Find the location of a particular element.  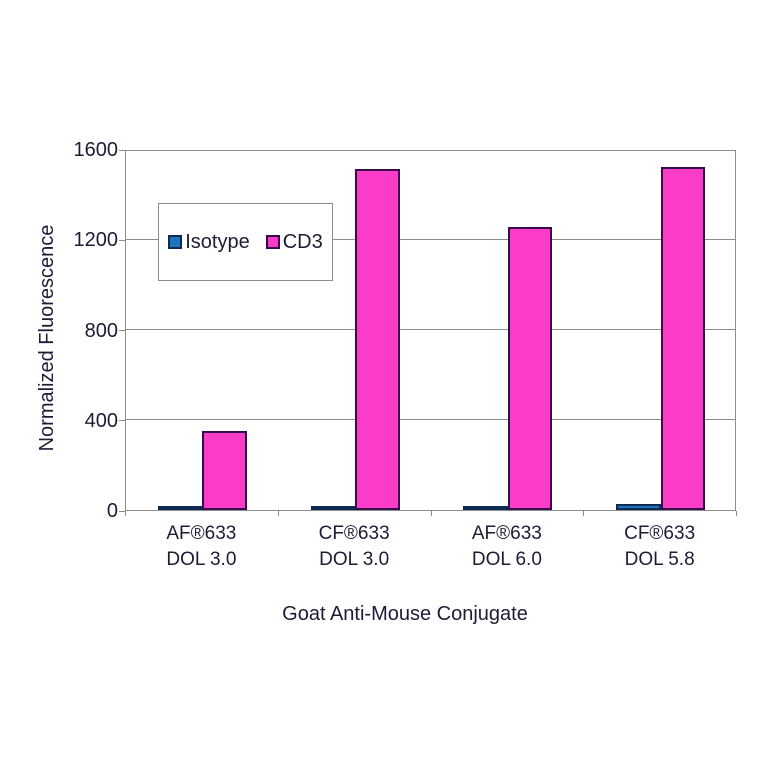

category-label-4: CF®633 DOL 5.8 is located at coordinates (659, 547).